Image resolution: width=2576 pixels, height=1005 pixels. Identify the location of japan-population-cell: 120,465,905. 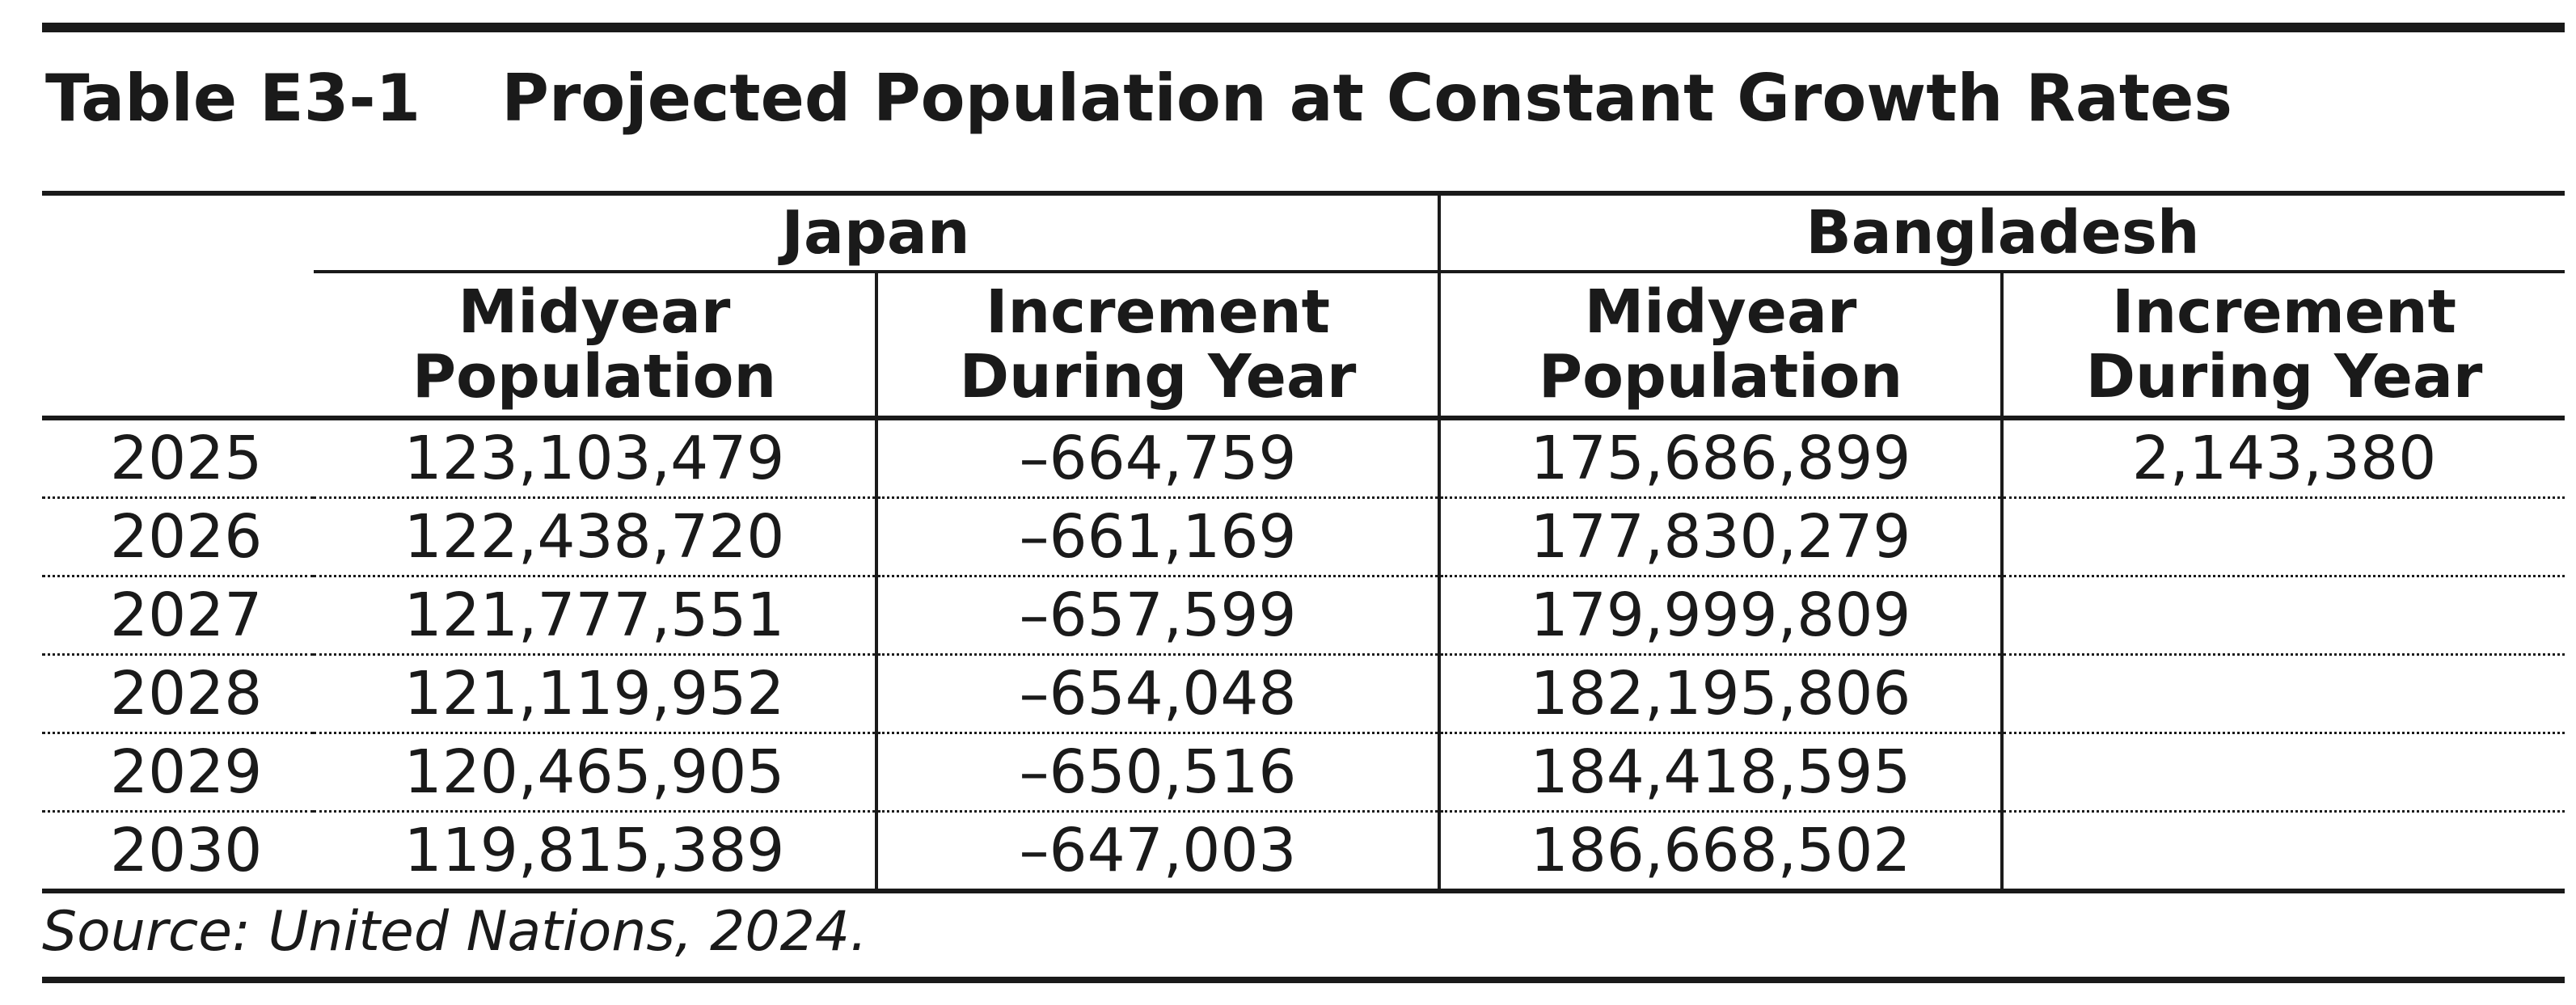
(595, 773).